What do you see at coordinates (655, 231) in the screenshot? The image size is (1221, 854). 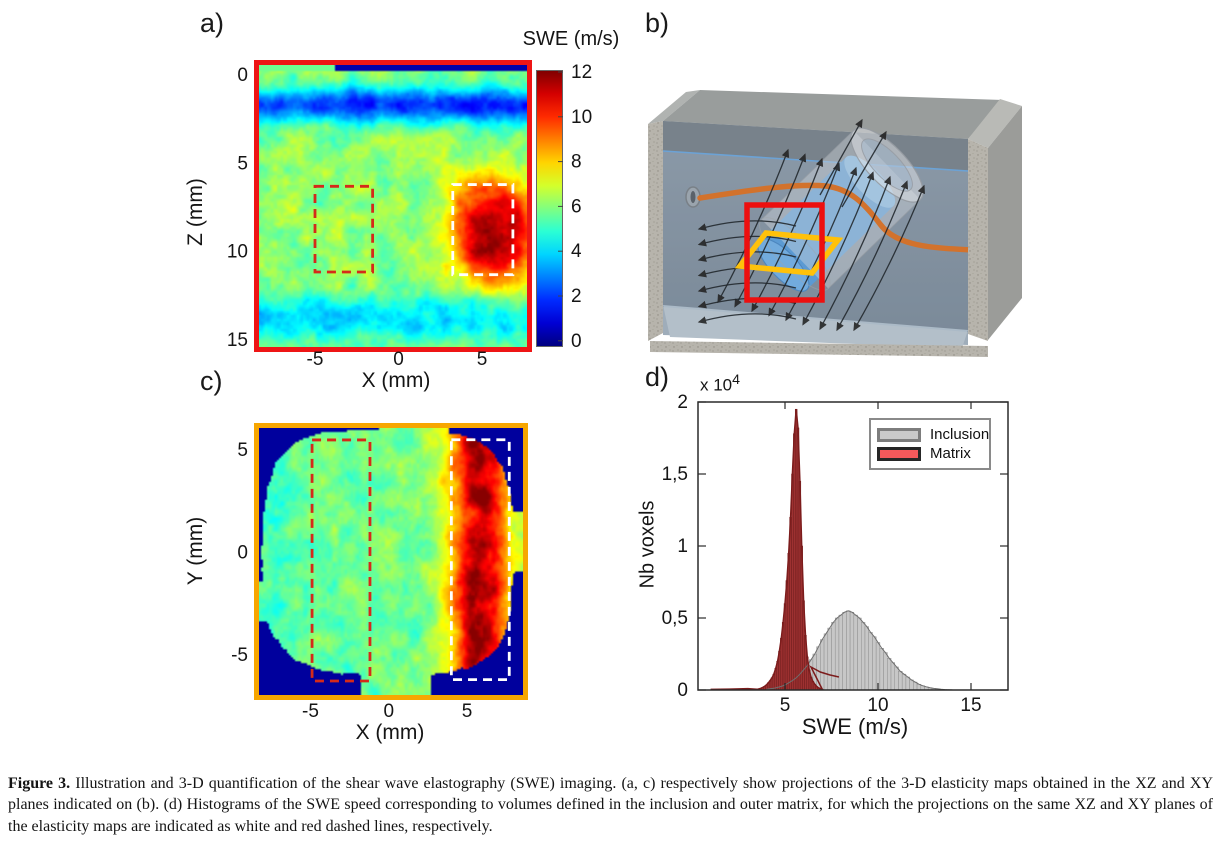 I see `tank-left-wall` at bounding box center [655, 231].